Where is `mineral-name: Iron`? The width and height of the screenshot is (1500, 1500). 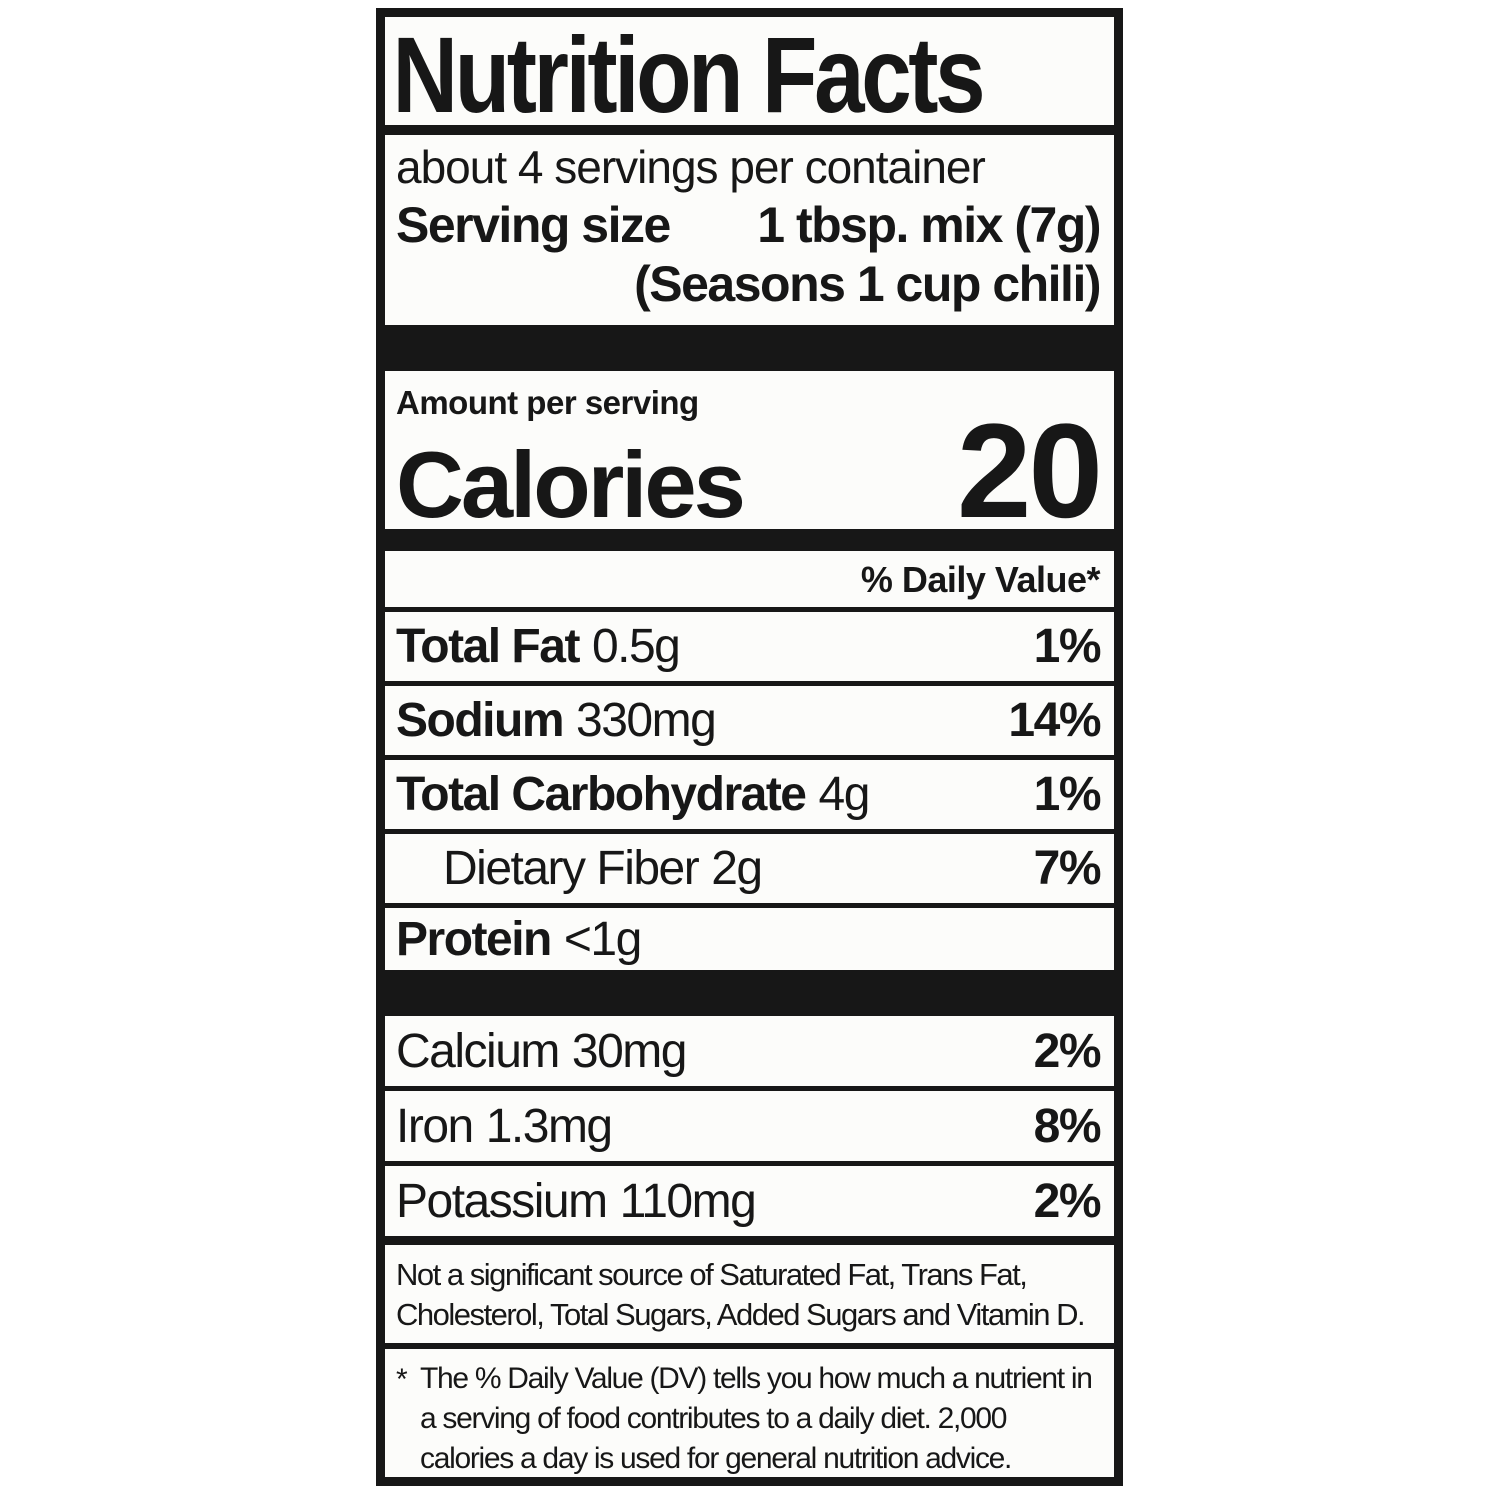
mineral-name: Iron is located at coordinates (435, 1126).